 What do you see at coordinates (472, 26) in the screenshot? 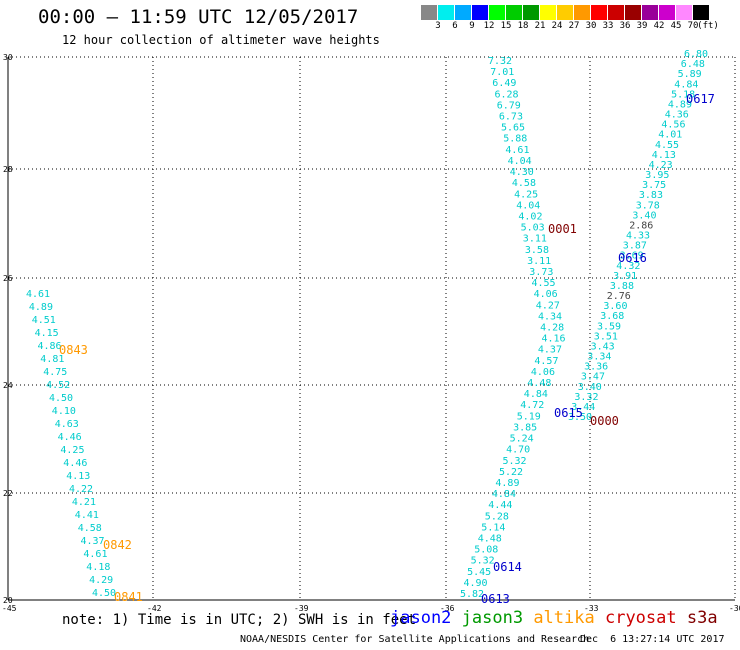
I see `color-scale-tick: 9` at bounding box center [472, 26].